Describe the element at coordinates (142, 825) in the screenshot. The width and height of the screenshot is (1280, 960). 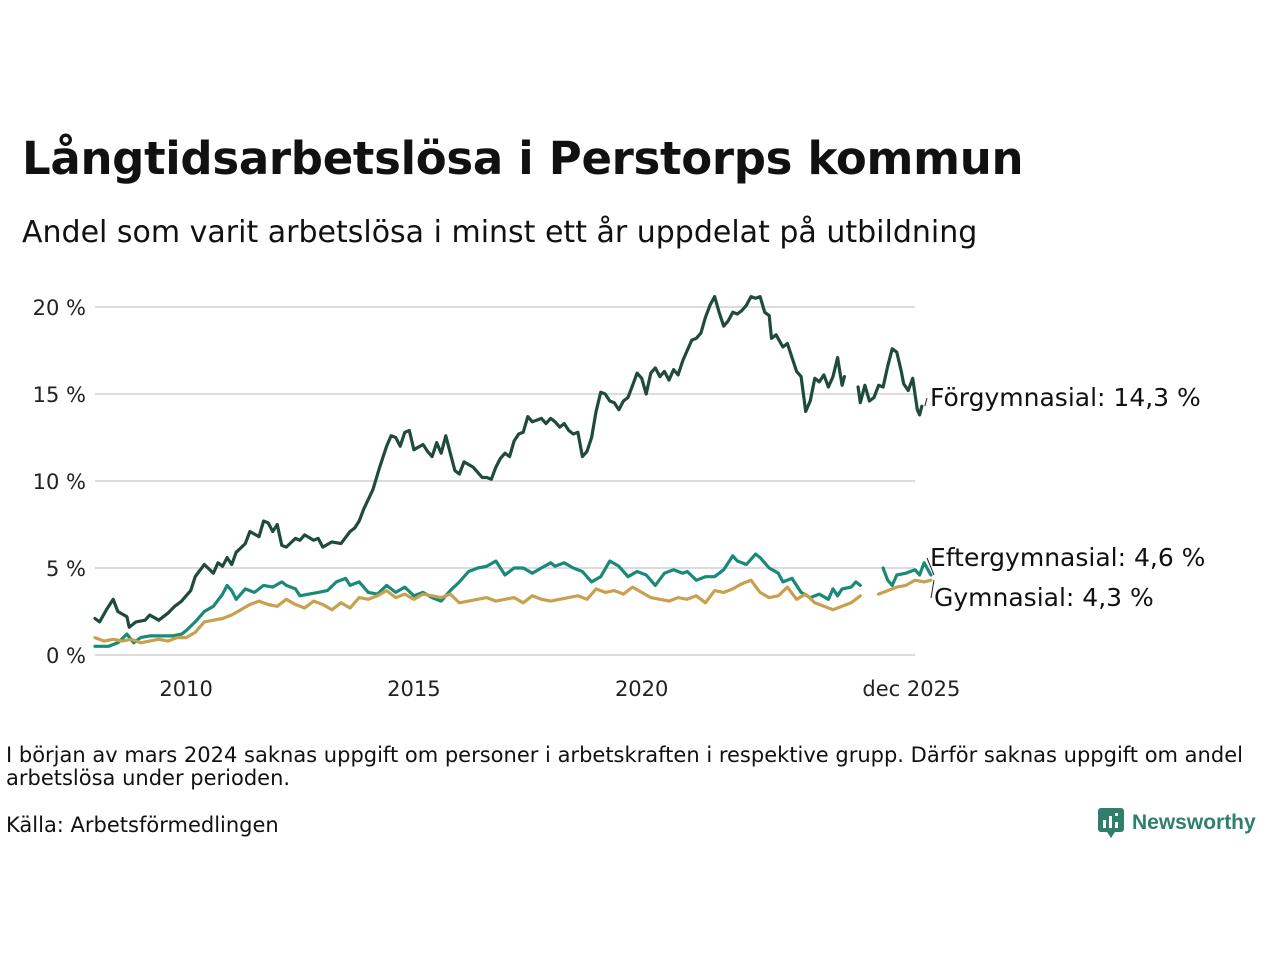
I see `source-text: Källa: Arbetsförmedlingen` at that location.